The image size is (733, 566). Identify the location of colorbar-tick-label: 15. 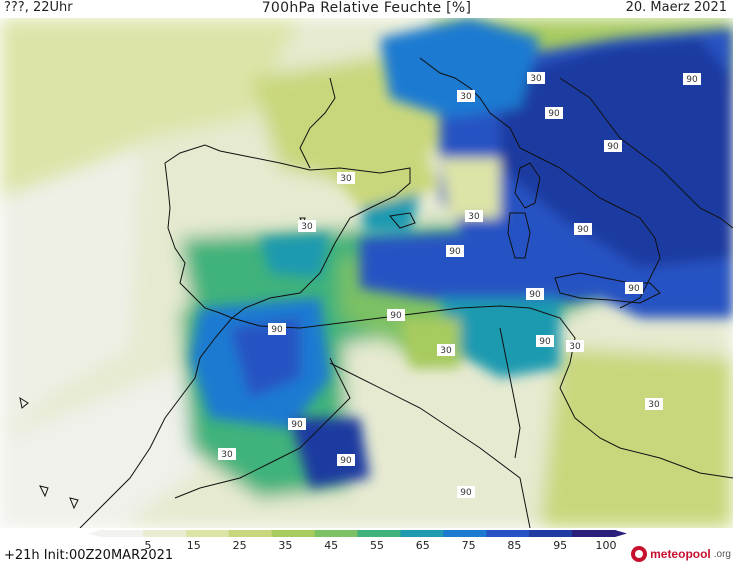
(194, 544).